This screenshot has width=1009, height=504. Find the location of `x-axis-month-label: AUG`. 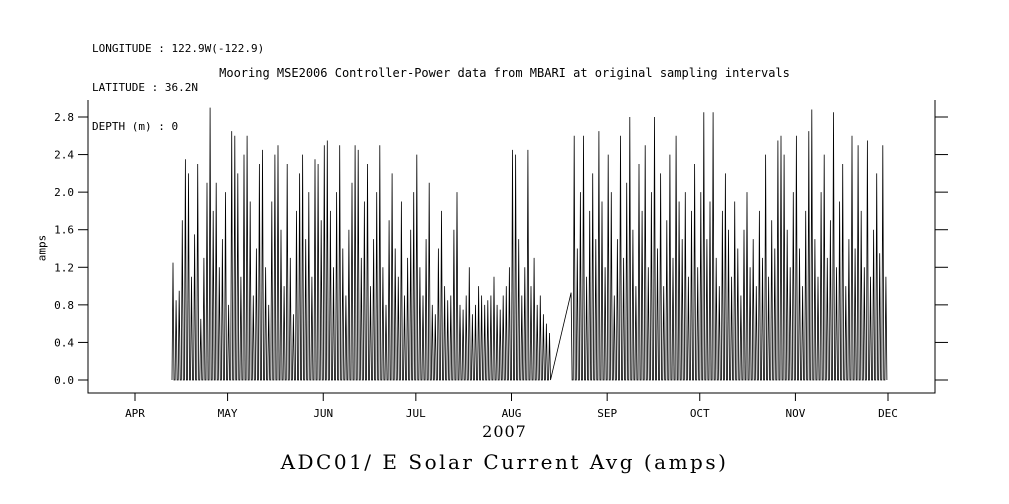

x-axis-month-label: AUG is located at coordinates (512, 413).